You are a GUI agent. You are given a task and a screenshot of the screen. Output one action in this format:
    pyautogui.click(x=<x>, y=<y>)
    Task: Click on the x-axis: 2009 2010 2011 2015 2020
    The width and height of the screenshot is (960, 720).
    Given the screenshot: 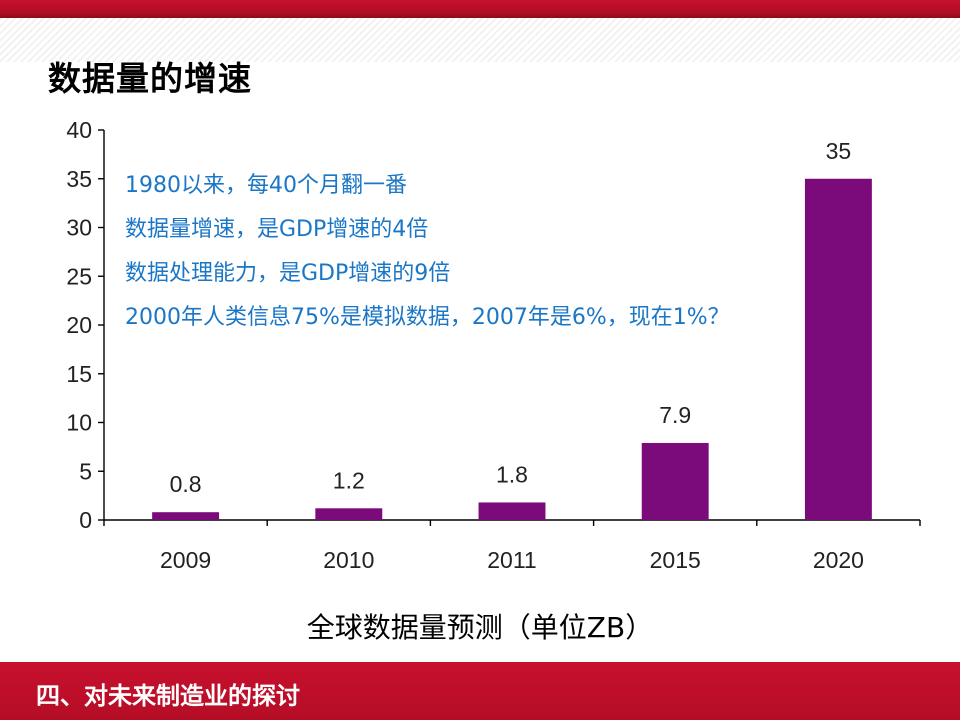 What is the action you would take?
    pyautogui.click(x=512, y=546)
    